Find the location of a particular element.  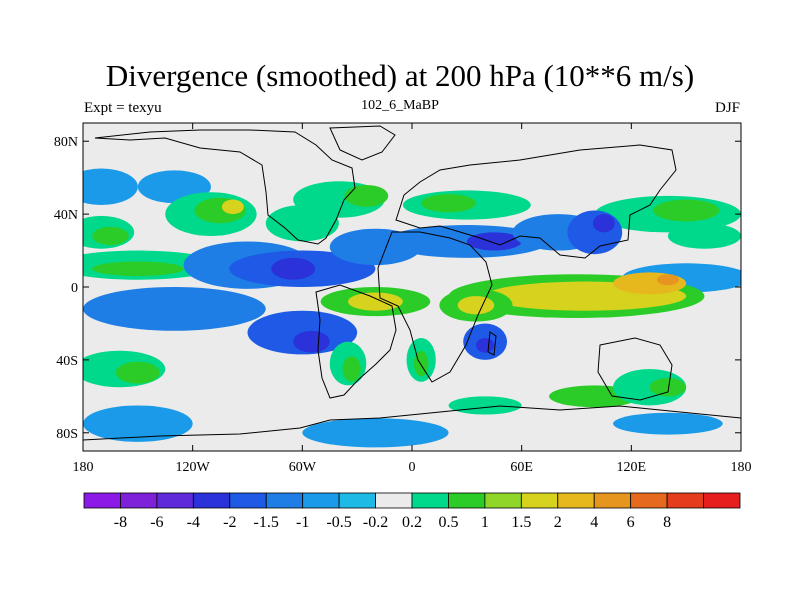

coastline-australia is located at coordinates (635, 369).